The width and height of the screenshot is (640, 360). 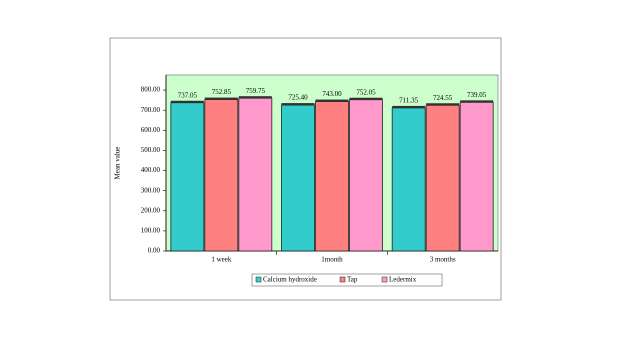 What do you see at coordinates (151, 150) in the screenshot?
I see `y-tick-label: 500.00` at bounding box center [151, 150].